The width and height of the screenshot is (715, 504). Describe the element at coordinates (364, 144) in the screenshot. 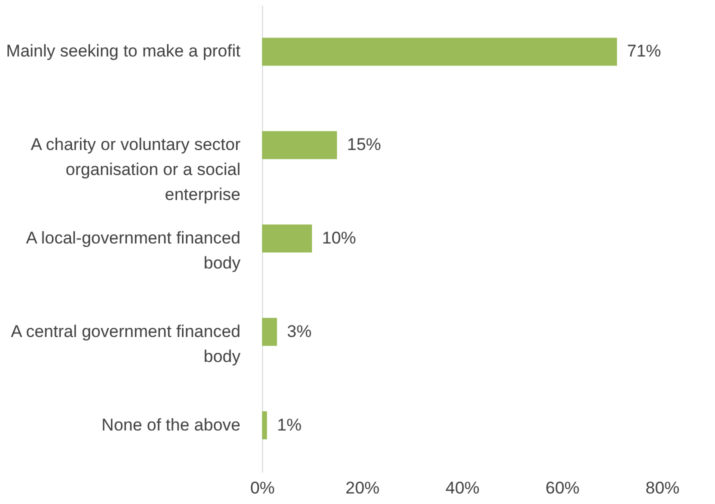

I see `data-label: 15%` at that location.